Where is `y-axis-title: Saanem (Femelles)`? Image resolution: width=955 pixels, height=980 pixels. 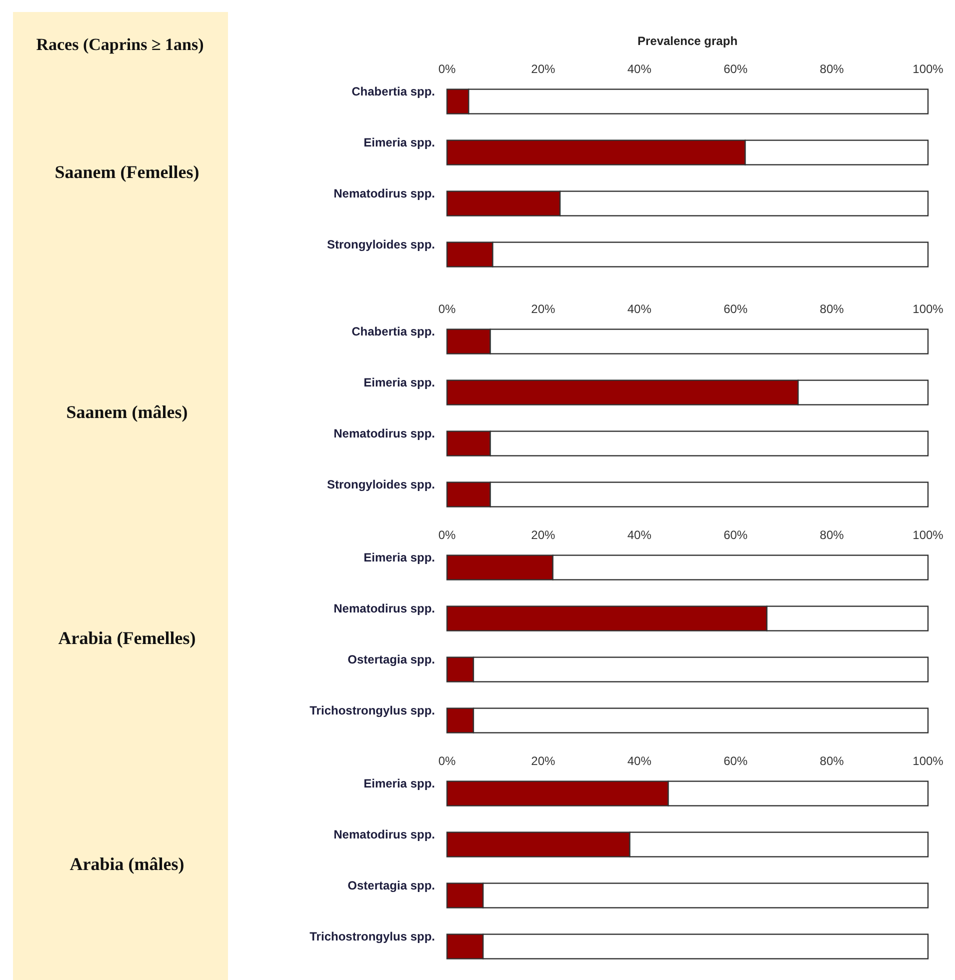 y-axis-title: Saanem (Femelles) is located at coordinates (127, 172).